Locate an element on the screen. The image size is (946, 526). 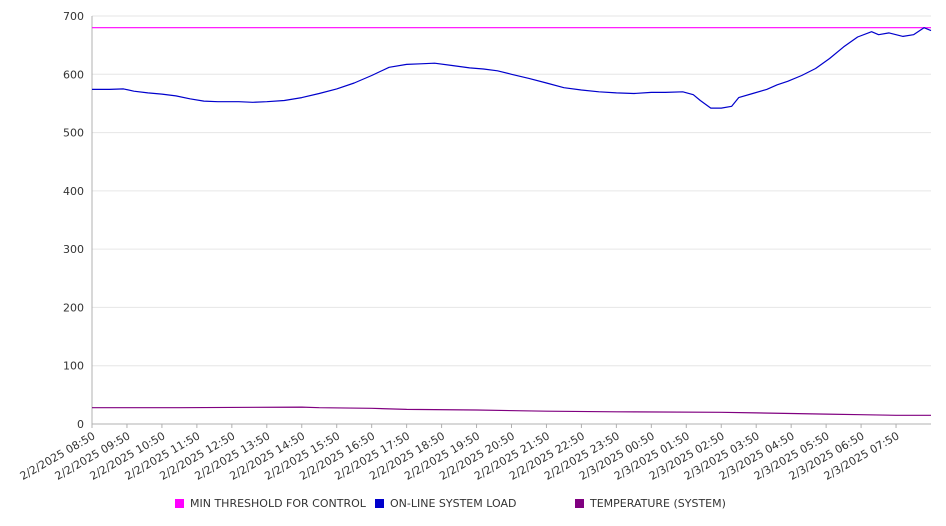
legend-item-min-threshold: MIN THRESHOLD FOR CONTROL is located at coordinates (270, 503).